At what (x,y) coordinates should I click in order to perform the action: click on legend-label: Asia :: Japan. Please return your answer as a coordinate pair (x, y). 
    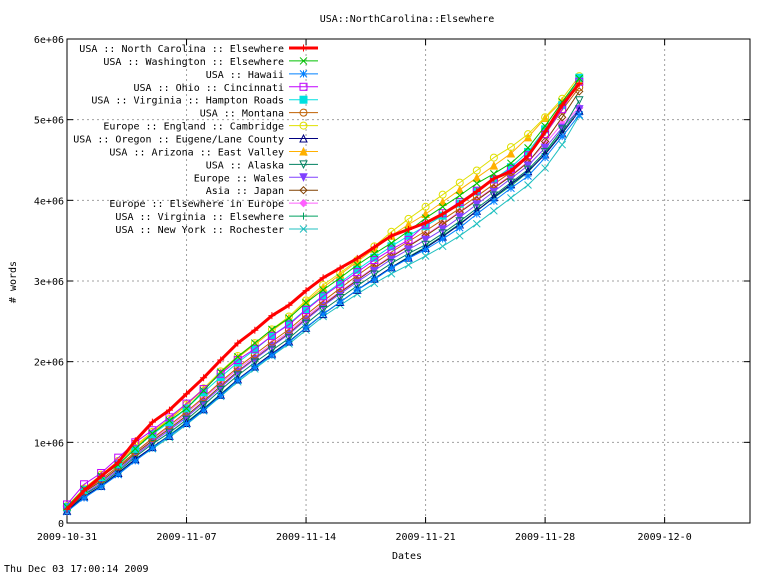
    Looking at the image, I should click on (245, 191).